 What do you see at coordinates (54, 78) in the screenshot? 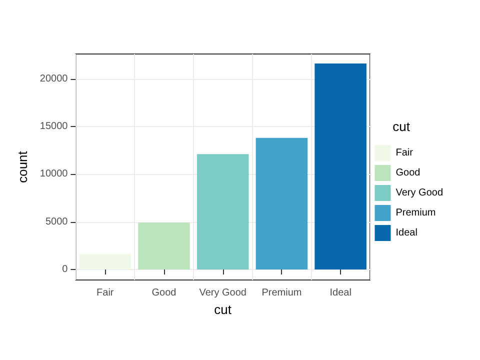
I see `y-tick-label: 20000` at bounding box center [54, 78].